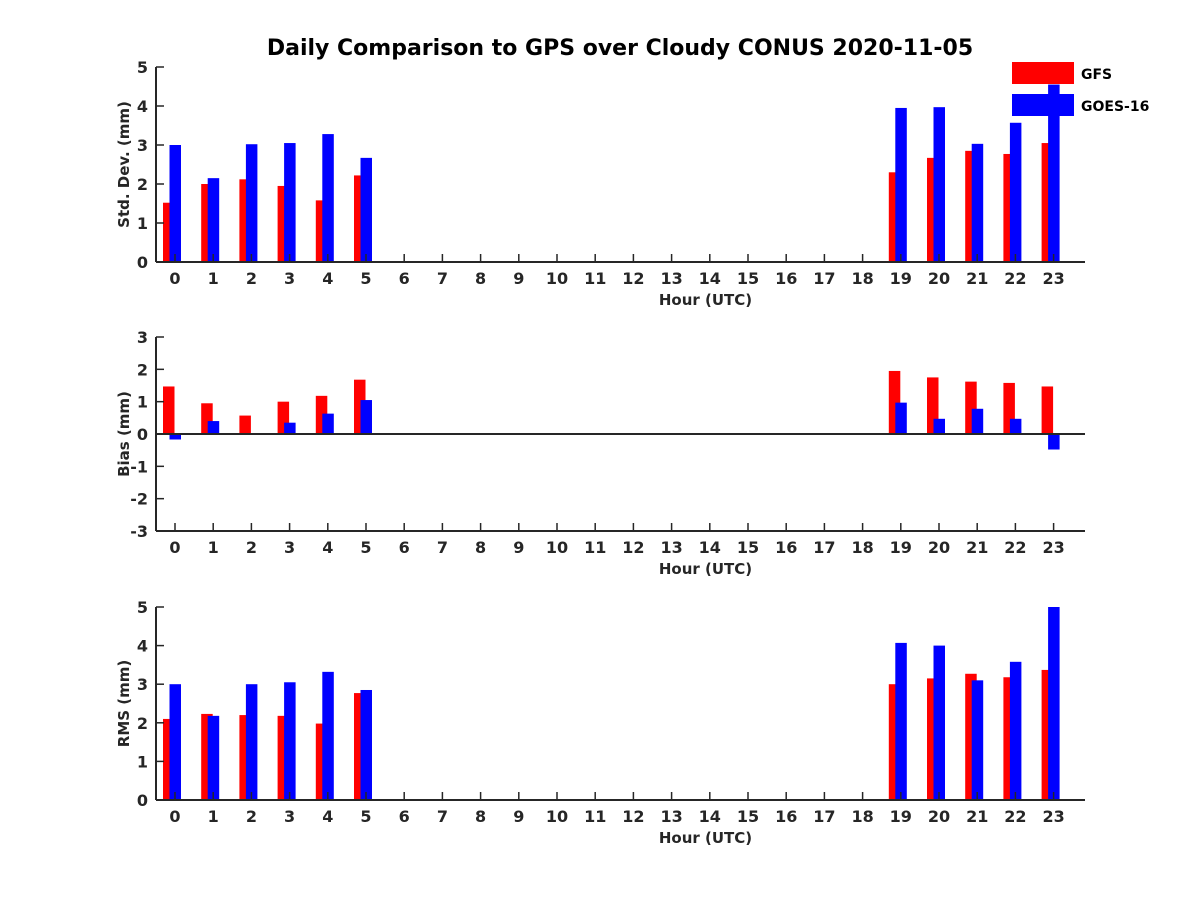  Describe the element at coordinates (1096, 75) in the screenshot. I see `legend-label-gfs: GFS` at that location.